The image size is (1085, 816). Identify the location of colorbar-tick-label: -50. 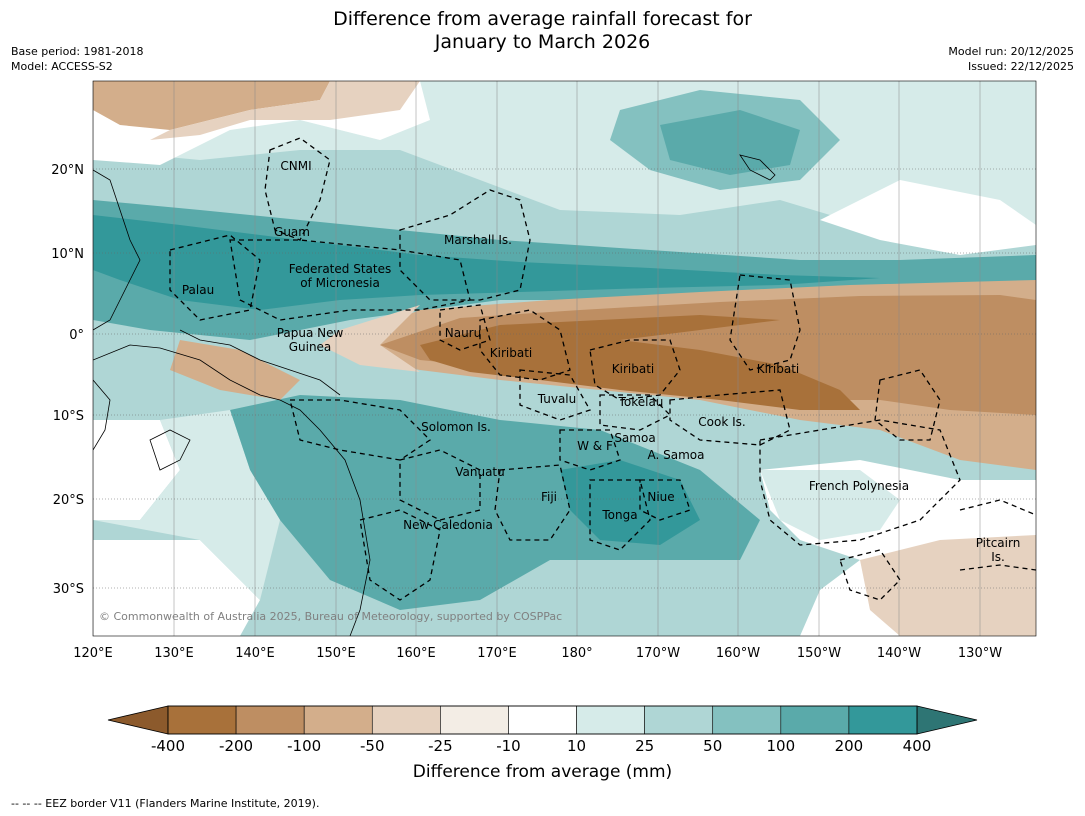
(372, 746).